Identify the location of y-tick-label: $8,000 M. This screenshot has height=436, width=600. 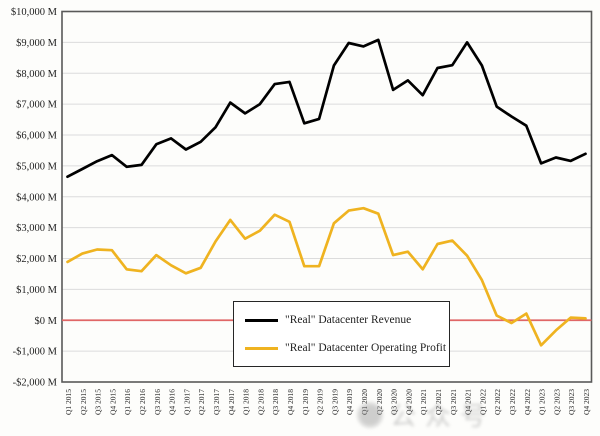
(37, 74).